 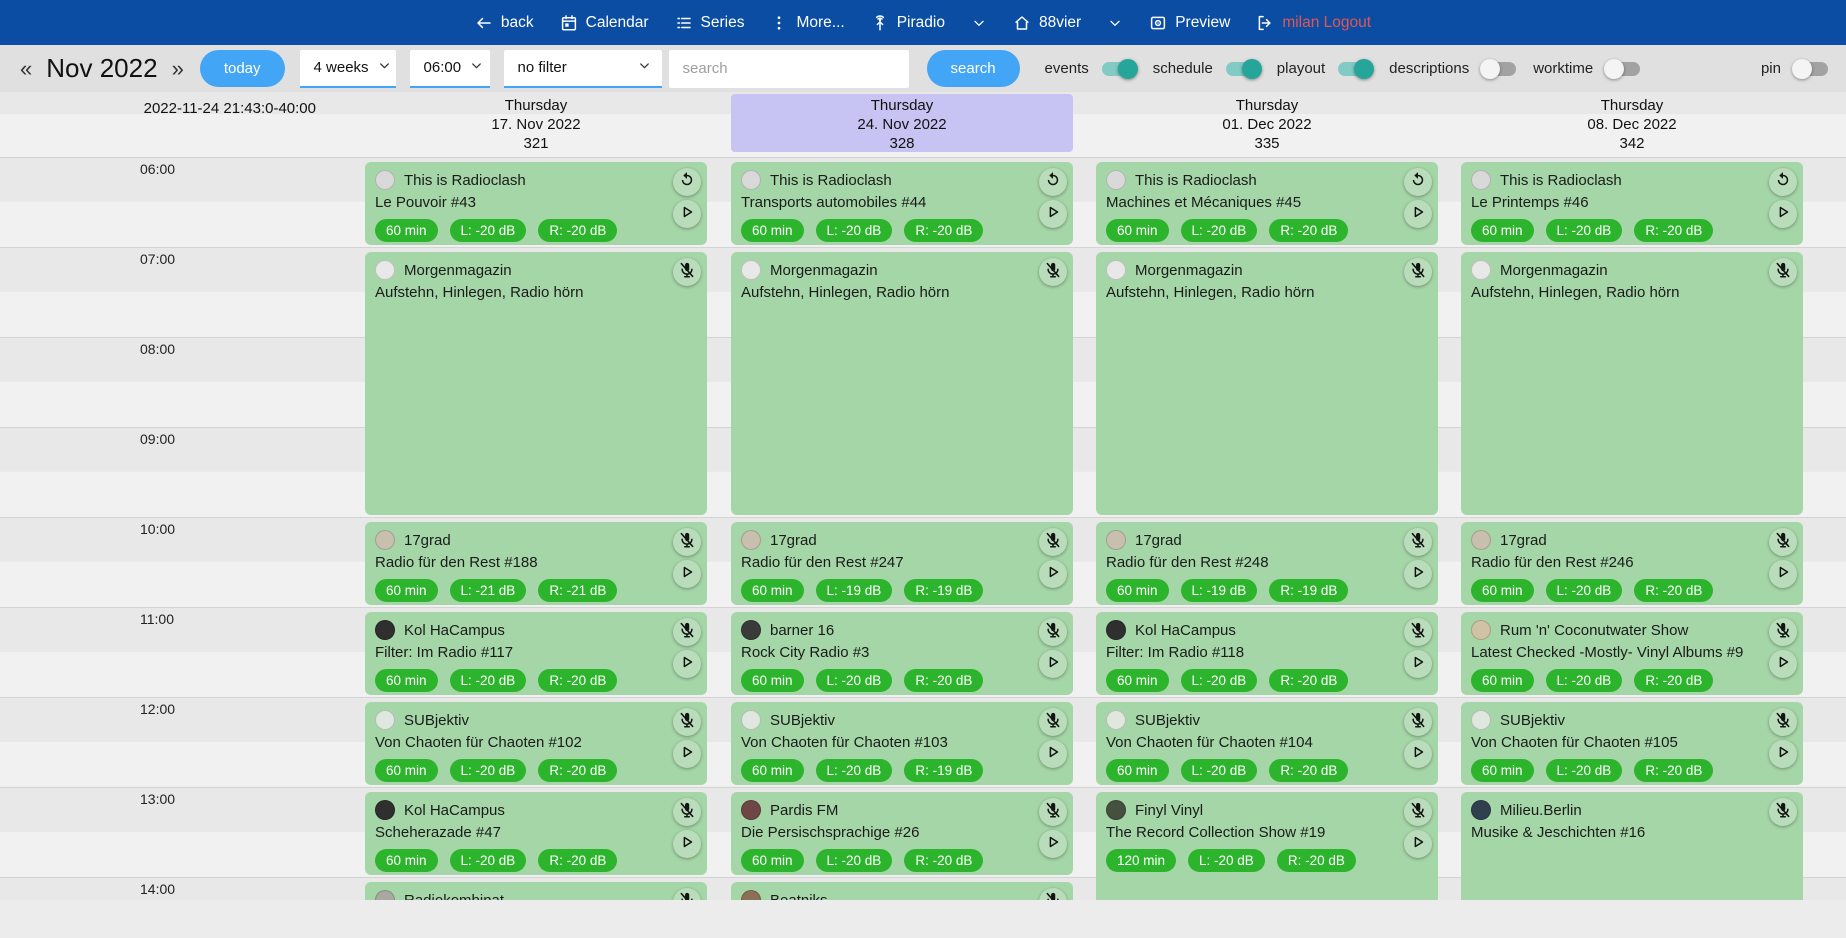 I want to click on pin-toggle, so click(x=1810, y=68).